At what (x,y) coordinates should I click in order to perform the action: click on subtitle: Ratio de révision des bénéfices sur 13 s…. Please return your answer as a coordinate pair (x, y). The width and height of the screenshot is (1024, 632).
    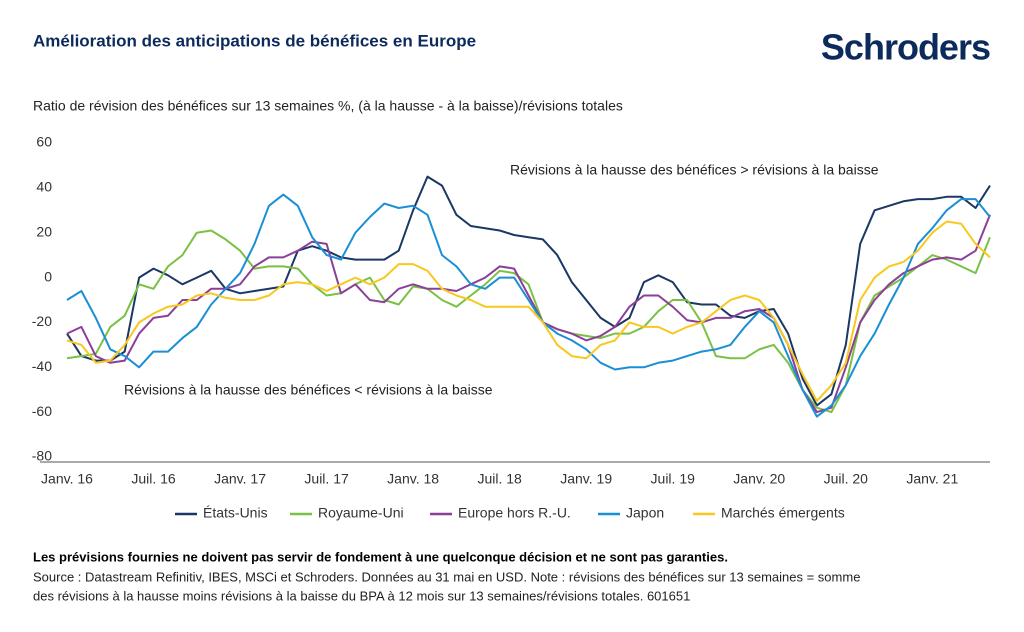
    Looking at the image, I should click on (328, 106).